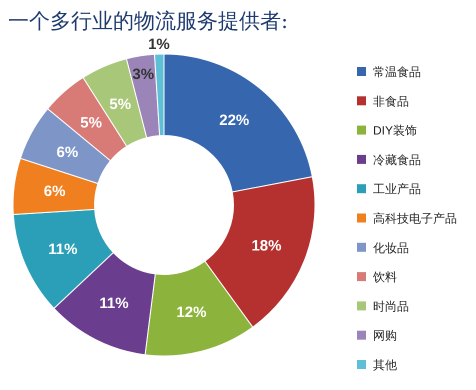  Describe the element at coordinates (266, 246) in the screenshot. I see `data-label: 18%` at that location.